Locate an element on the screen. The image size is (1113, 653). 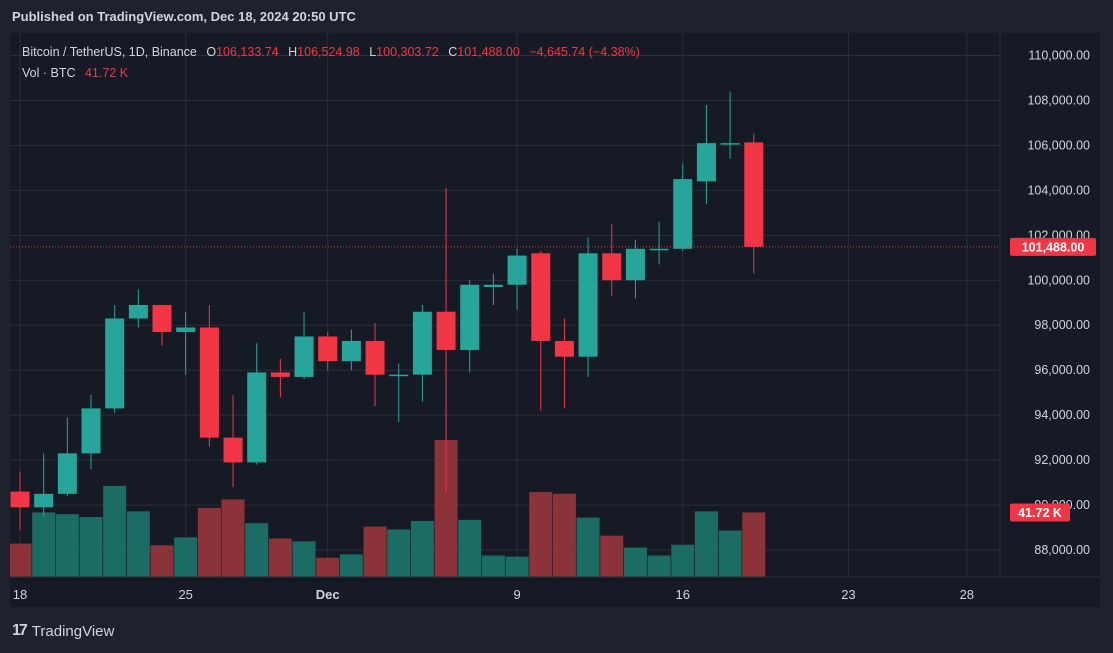
volume-badge is located at coordinates (1040, 512).